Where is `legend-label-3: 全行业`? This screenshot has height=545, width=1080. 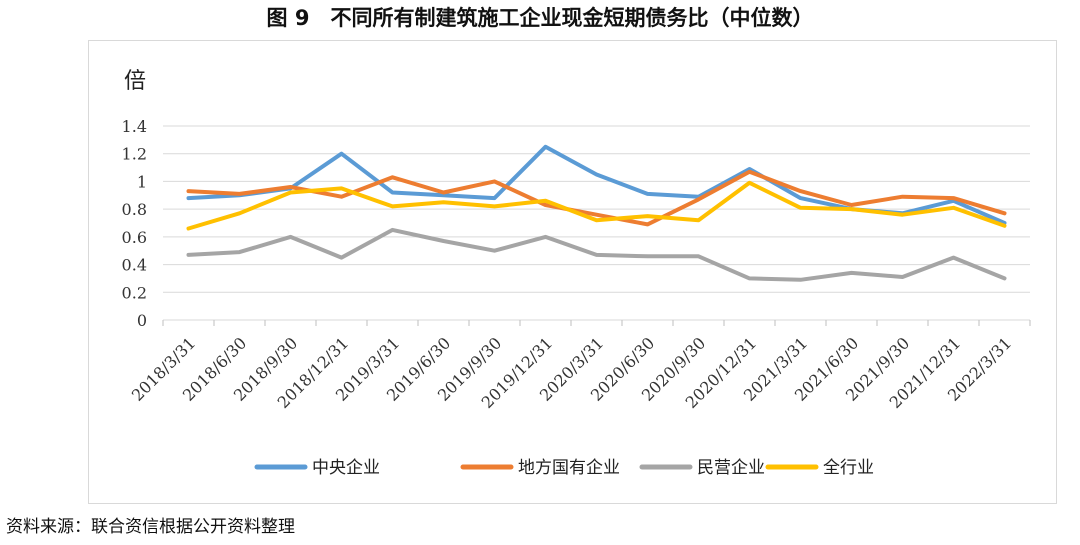
legend-label-3: 全行业 is located at coordinates (848, 468).